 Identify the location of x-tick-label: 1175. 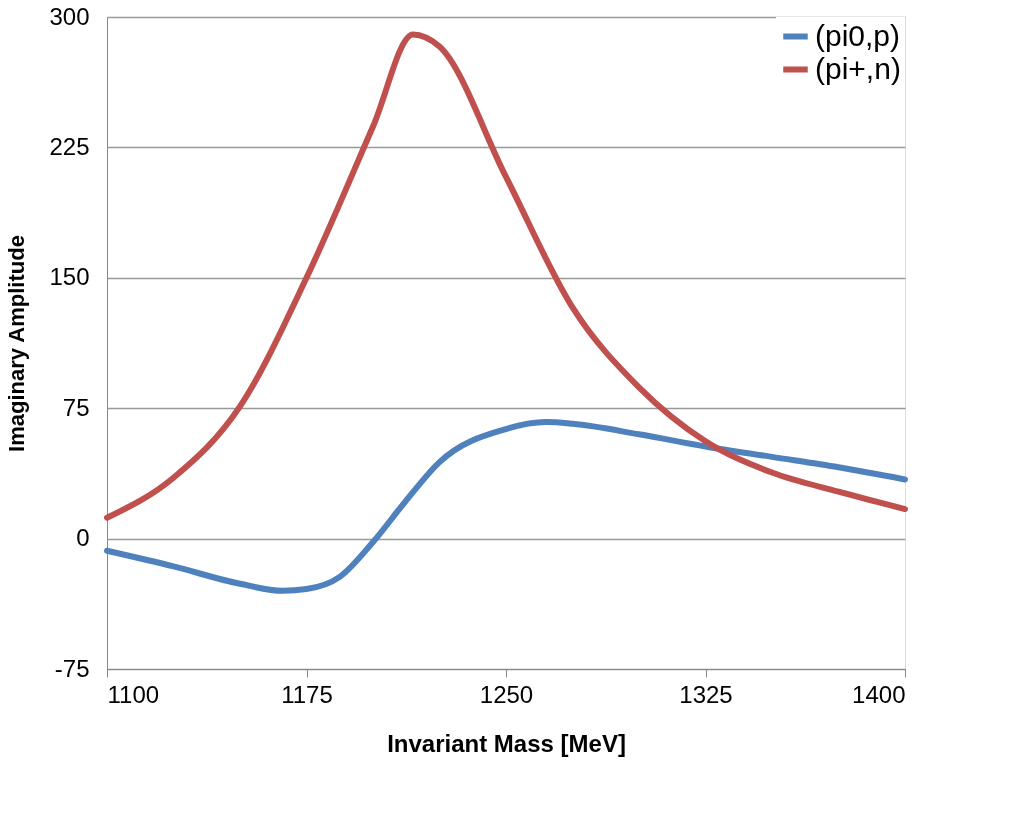
(307, 694).